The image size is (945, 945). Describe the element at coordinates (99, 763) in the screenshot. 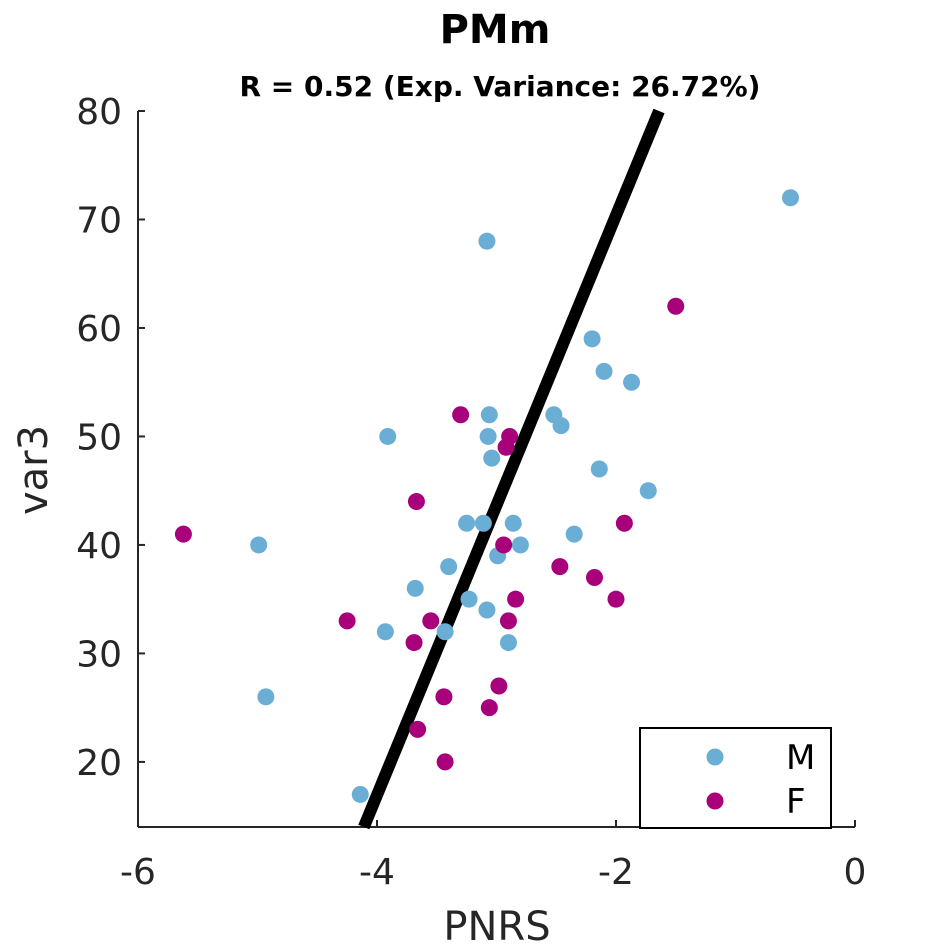

I see `y-tick-label: 20` at that location.